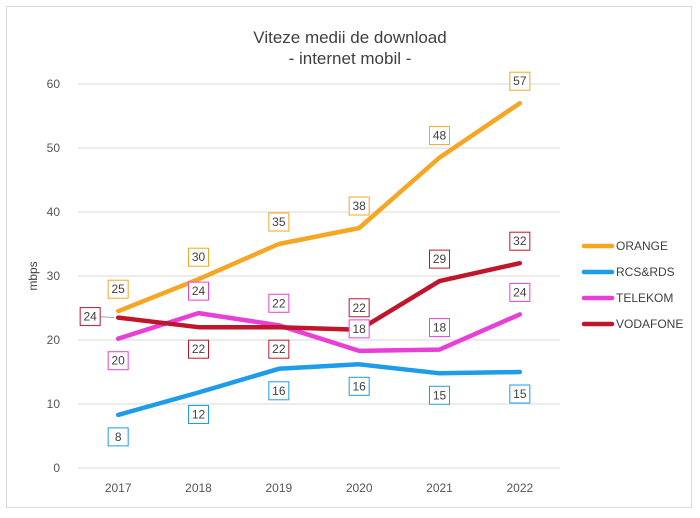  I want to click on data-label-text: 48, so click(440, 136).